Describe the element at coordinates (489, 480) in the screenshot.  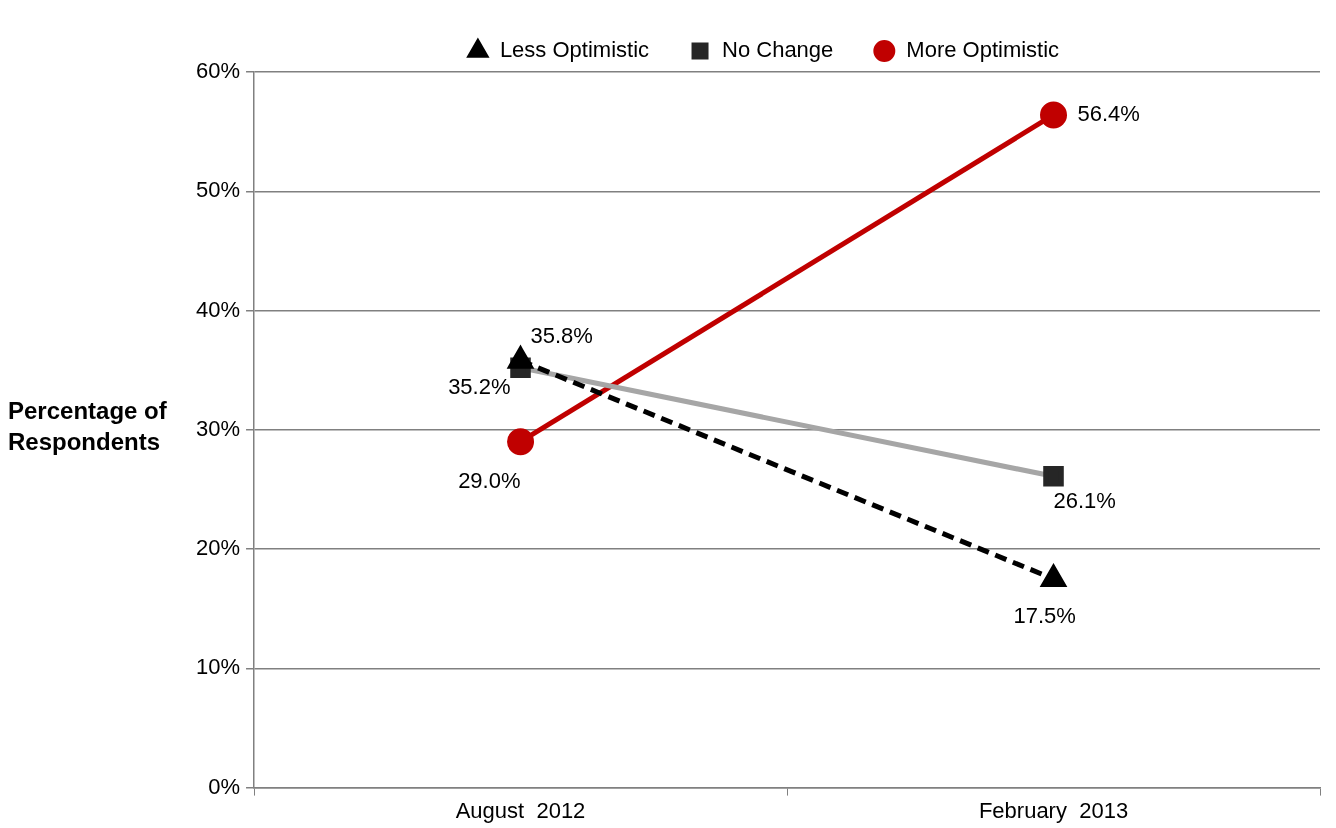
I see `data-label: 29.0%` at that location.